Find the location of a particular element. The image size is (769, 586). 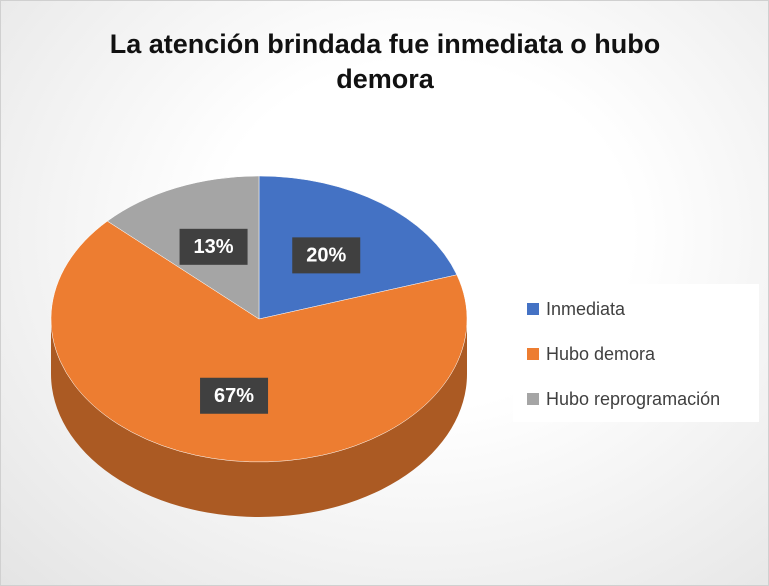

legend-box is located at coordinates (636, 353).